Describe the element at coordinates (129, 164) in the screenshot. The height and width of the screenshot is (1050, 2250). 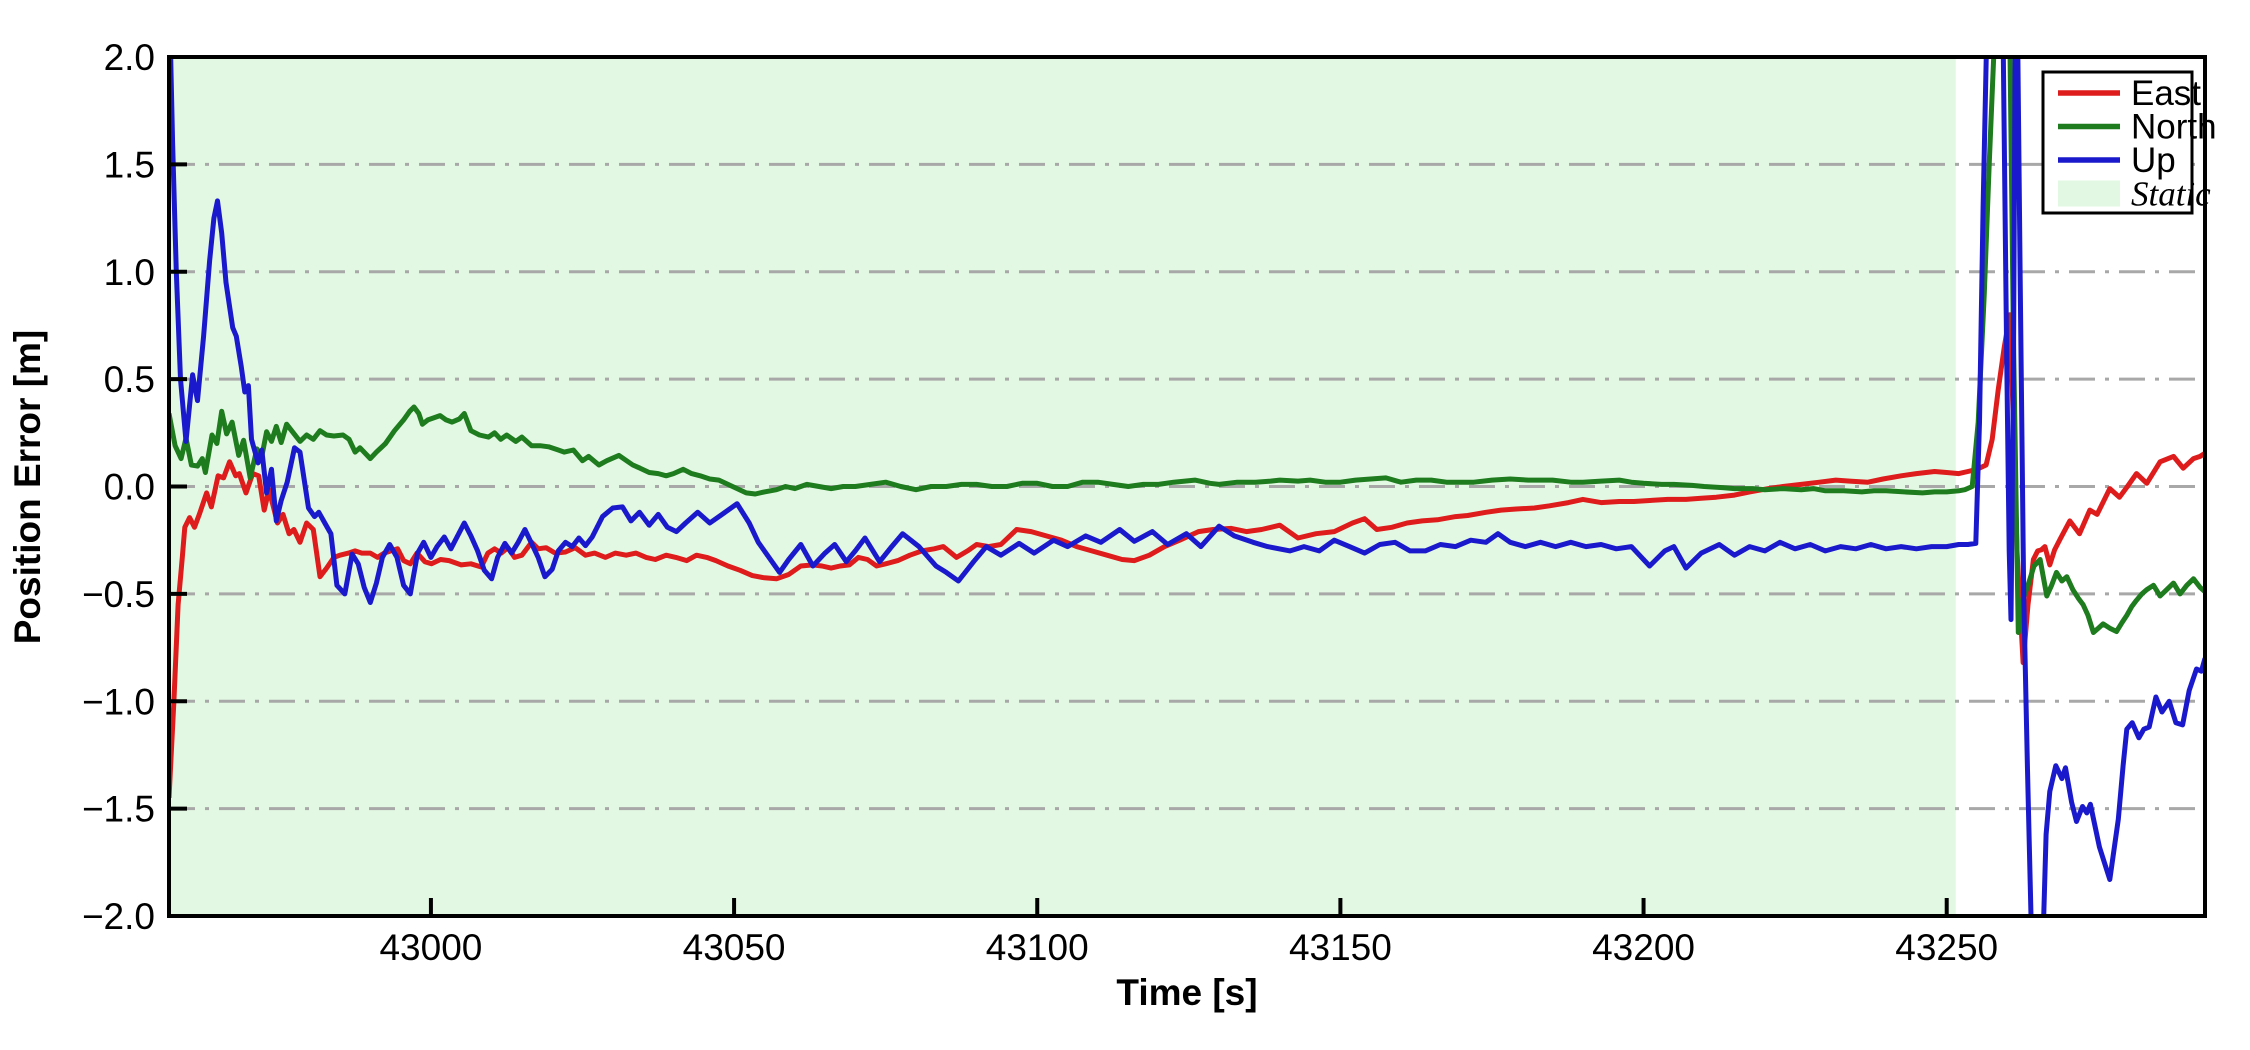
I see `y-tick-label: 1.5` at that location.